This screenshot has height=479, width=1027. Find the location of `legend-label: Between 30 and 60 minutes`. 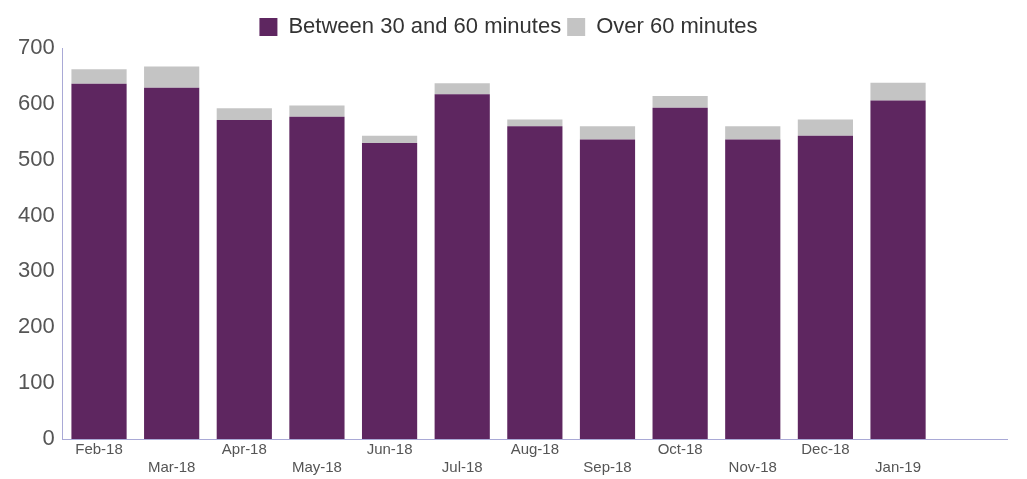

legend-label: Between 30 and 60 minutes is located at coordinates (425, 26).